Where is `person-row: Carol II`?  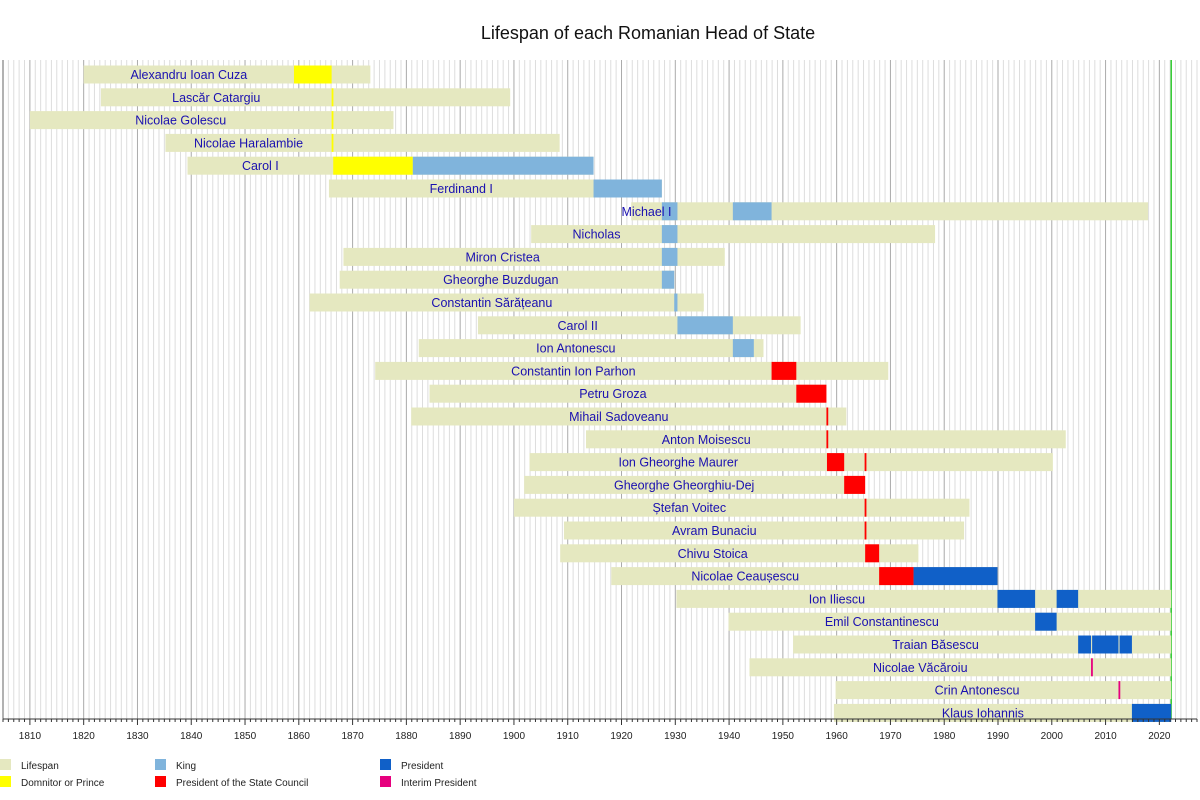 person-row: Carol II is located at coordinates (639, 325).